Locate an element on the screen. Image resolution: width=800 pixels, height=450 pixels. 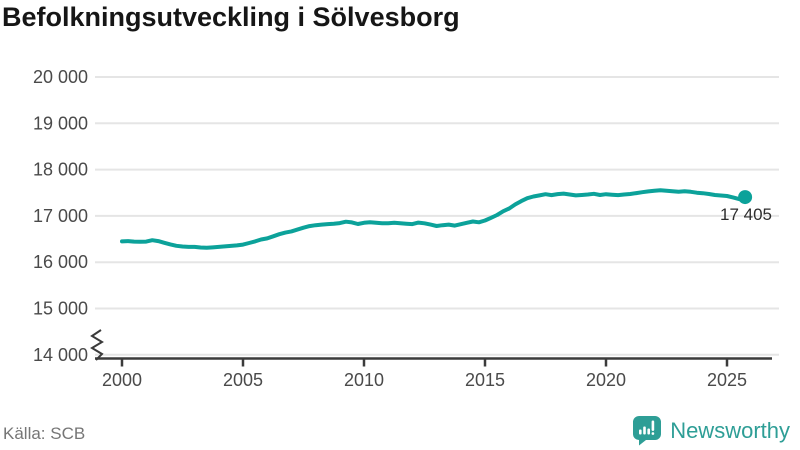
svg-text: 2005 is located at coordinates (243, 380).